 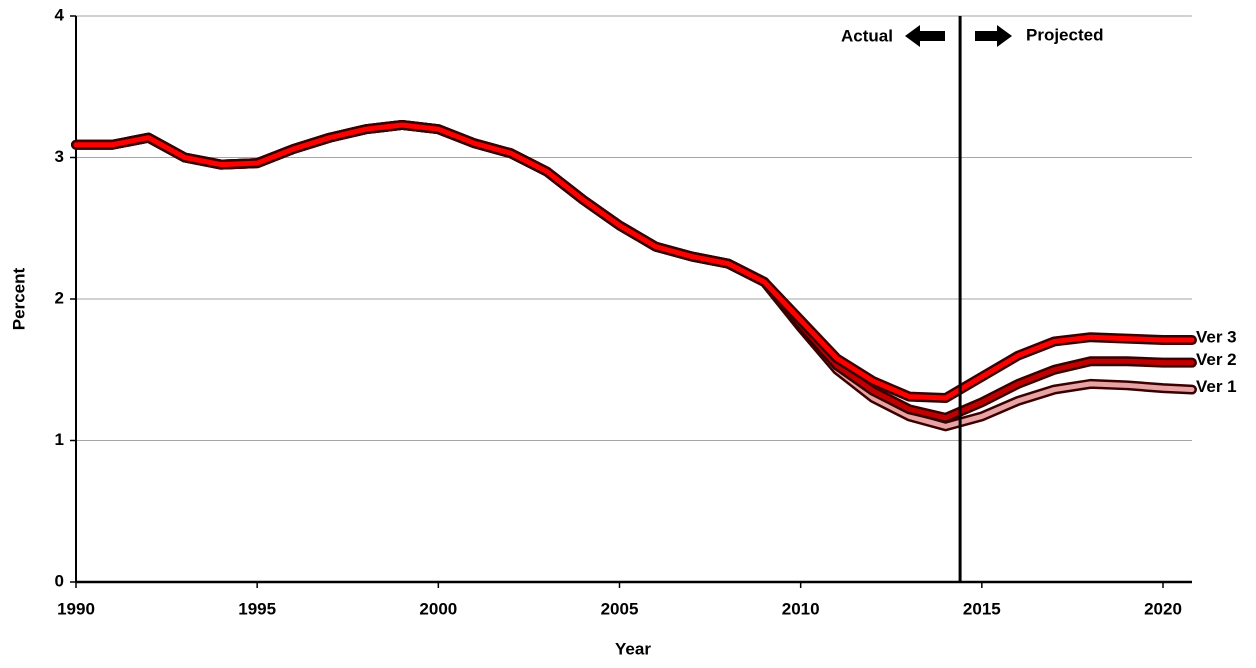 I want to click on x-tick-label: 1990, so click(x=76, y=608).